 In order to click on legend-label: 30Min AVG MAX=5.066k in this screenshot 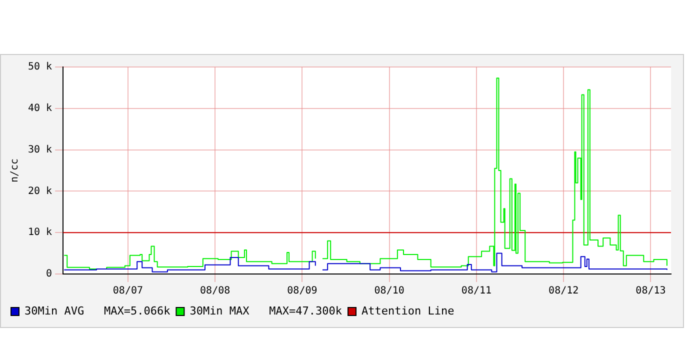, I will do `click(97, 311)`.